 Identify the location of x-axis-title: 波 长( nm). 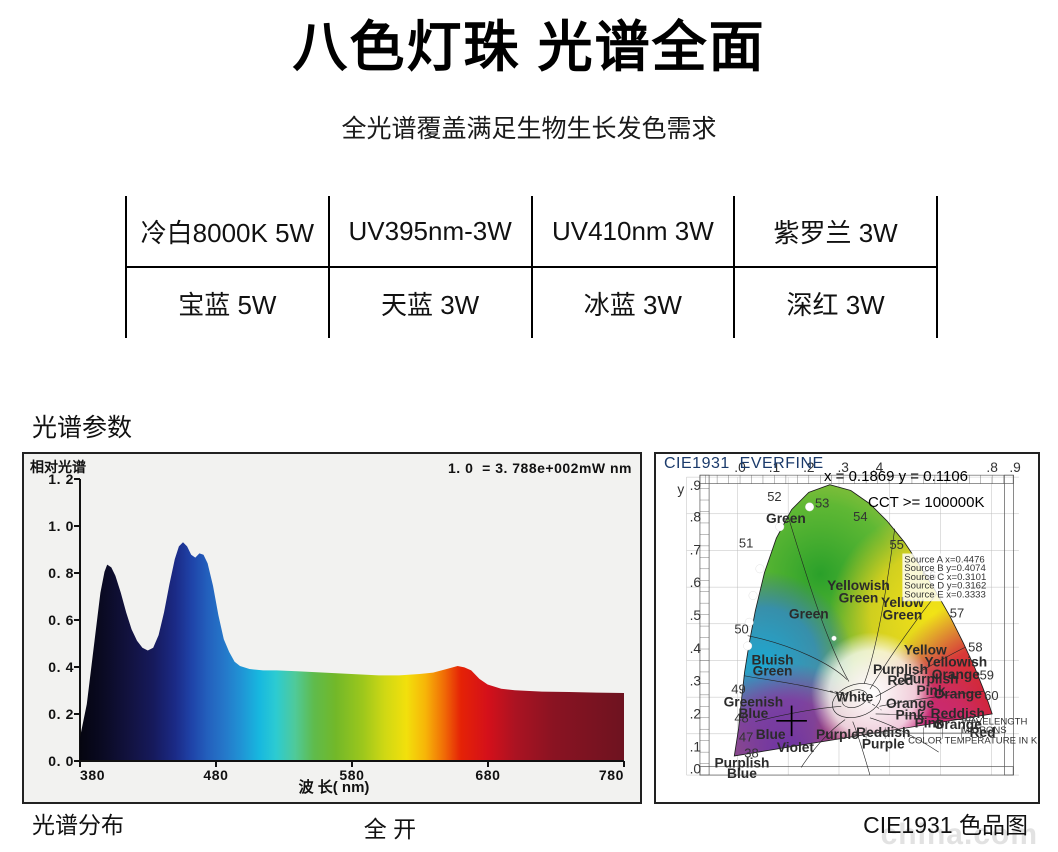
(334, 787).